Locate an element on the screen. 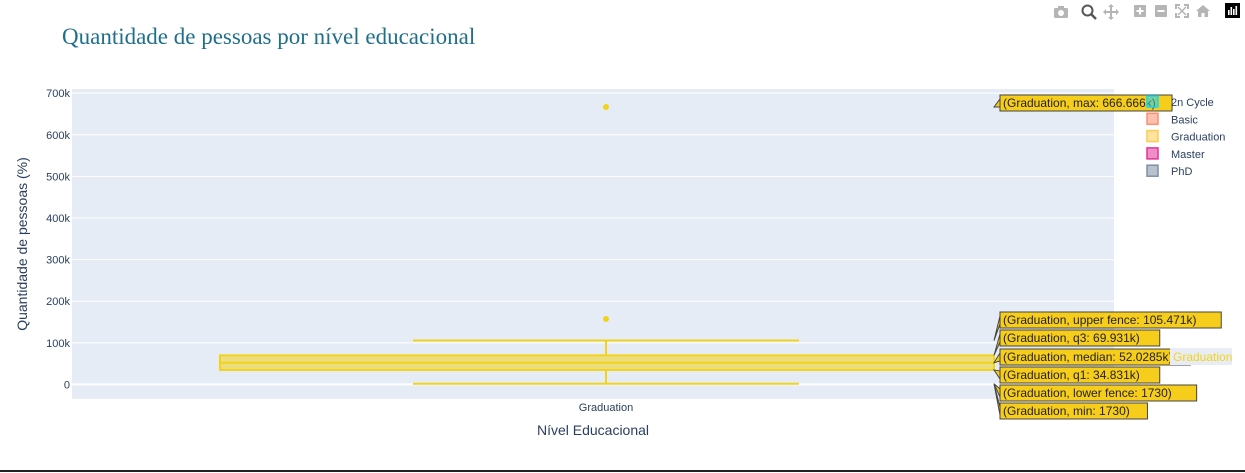 This screenshot has width=1245, height=473. legend: 2n Cycle Basic Graduation Master PhD is located at coordinates (1185, 136).